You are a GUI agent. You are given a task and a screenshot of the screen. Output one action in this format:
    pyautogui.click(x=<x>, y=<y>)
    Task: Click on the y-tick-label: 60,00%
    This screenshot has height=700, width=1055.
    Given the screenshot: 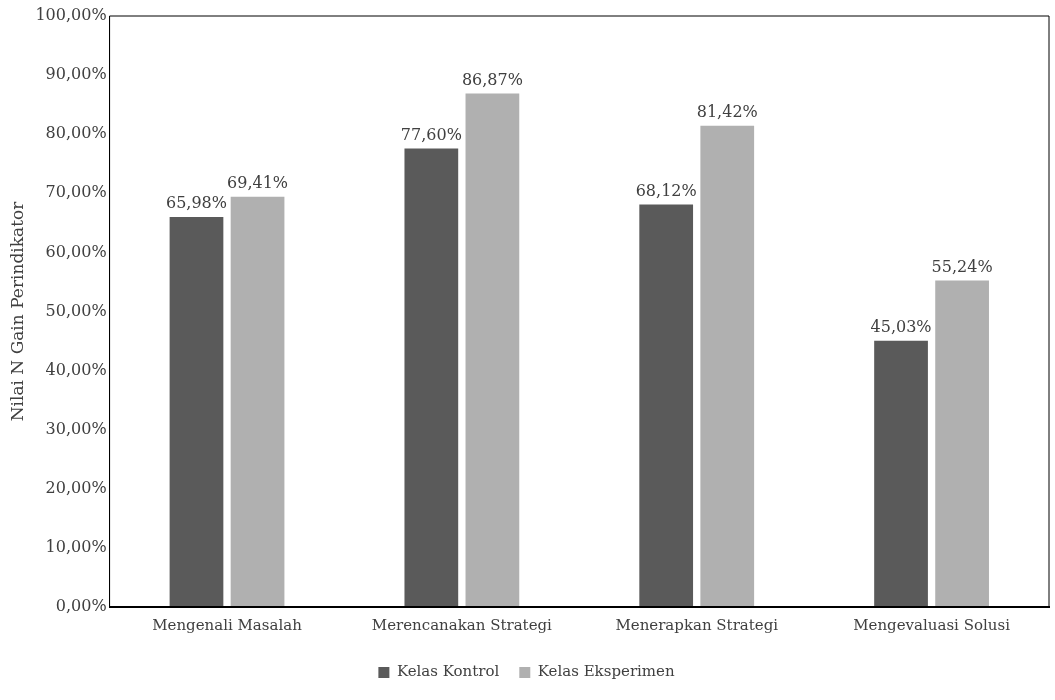 What is the action you would take?
    pyautogui.click(x=76, y=251)
    